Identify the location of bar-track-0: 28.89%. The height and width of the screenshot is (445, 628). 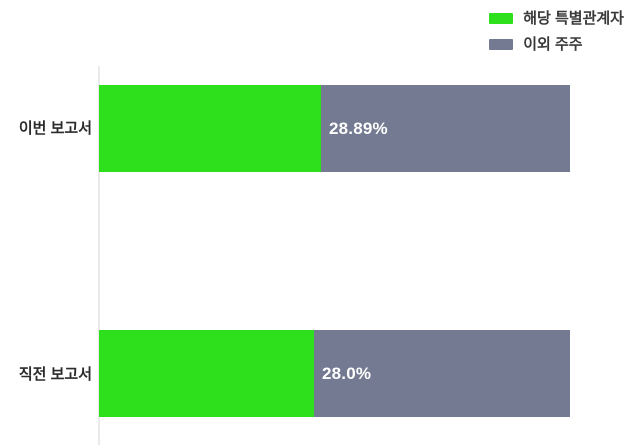
(334, 128).